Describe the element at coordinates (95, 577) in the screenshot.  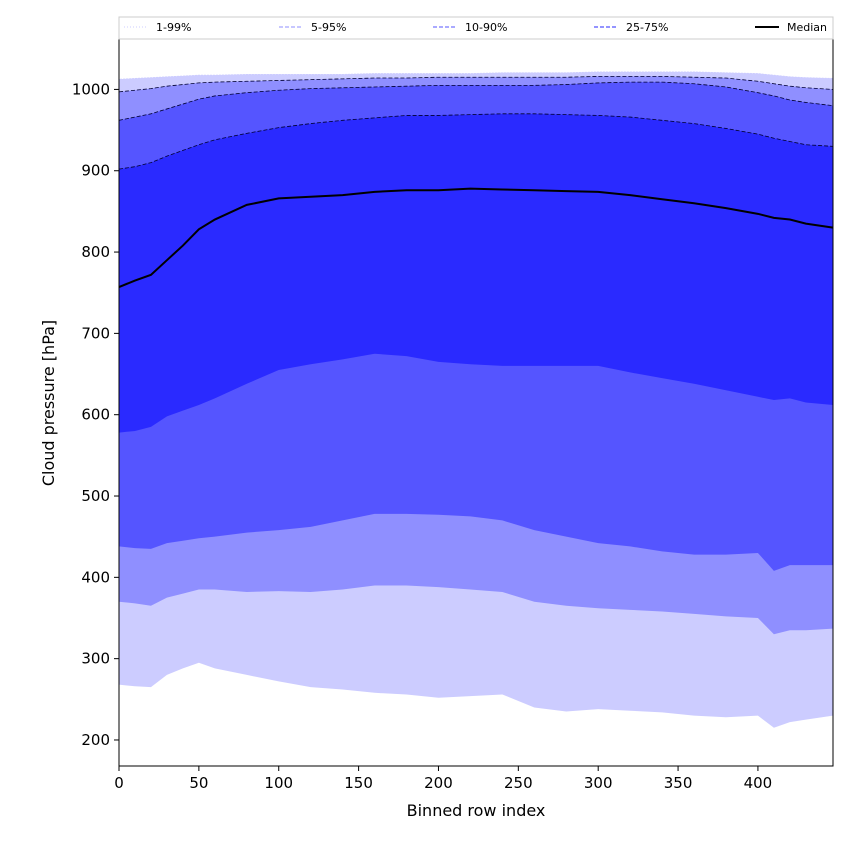
I see `y-tick-label: 400` at that location.